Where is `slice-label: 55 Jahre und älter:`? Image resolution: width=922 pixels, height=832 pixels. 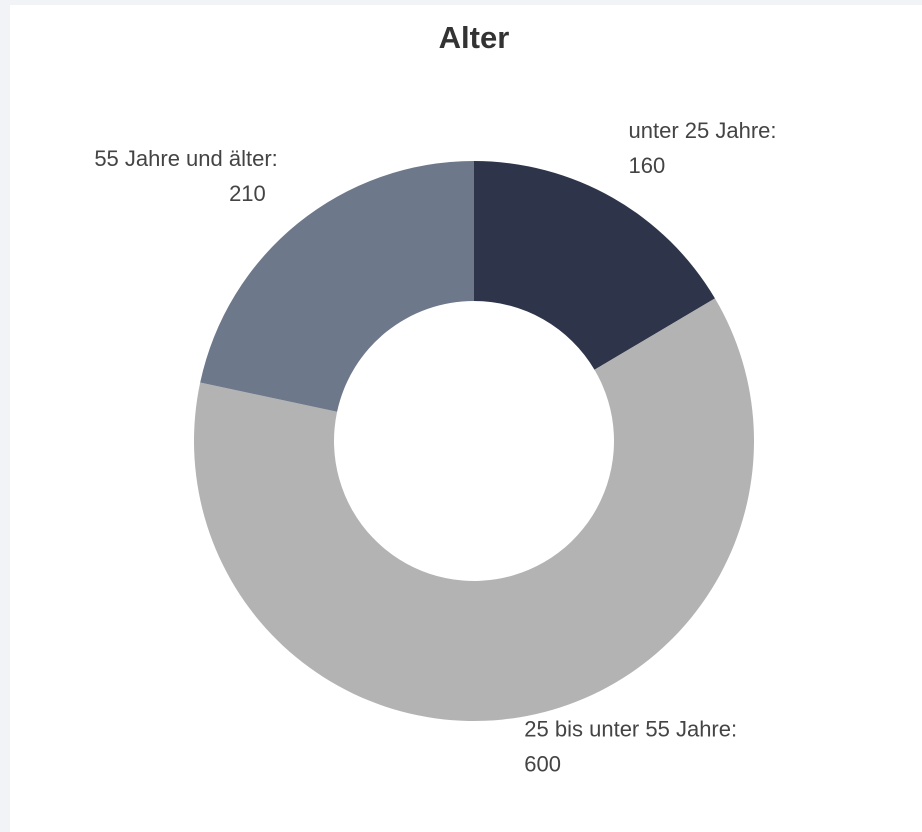
slice-label: 55 Jahre und älter: is located at coordinates (185, 158).